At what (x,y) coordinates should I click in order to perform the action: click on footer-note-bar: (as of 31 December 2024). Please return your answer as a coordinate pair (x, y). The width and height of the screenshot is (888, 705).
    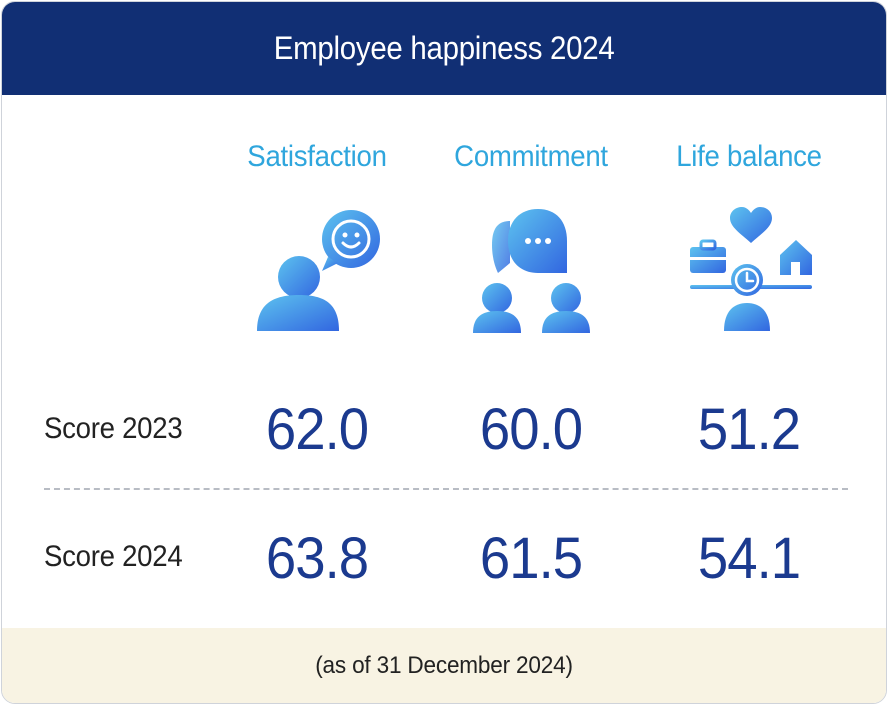
    Looking at the image, I should click on (444, 665).